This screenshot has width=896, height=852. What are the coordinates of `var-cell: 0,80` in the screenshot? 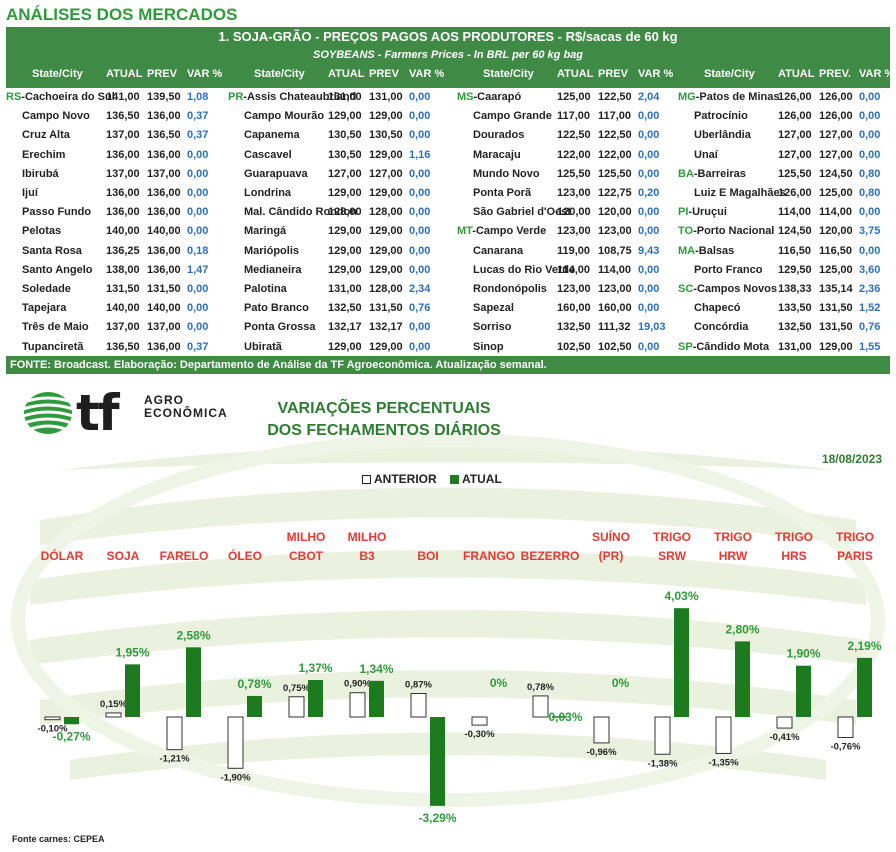 It's located at (870, 173).